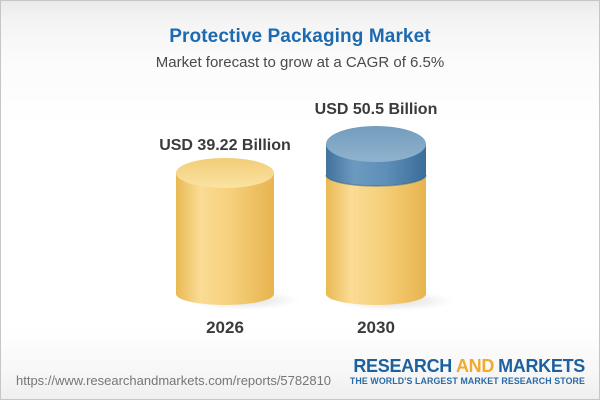  What do you see at coordinates (376, 327) in the screenshot?
I see `category-label-2030: 2030` at bounding box center [376, 327].